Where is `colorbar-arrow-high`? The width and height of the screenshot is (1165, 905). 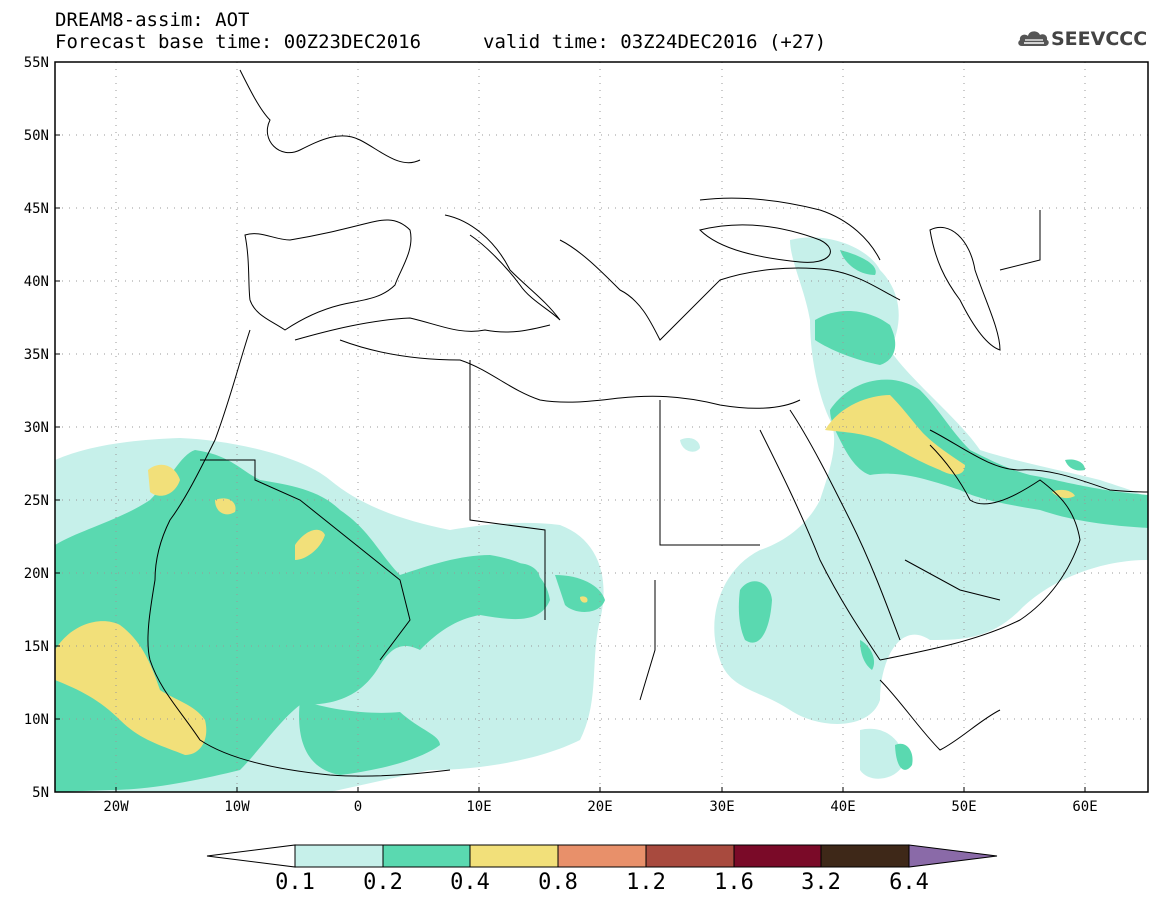
colorbar-arrow-high is located at coordinates (953, 856).